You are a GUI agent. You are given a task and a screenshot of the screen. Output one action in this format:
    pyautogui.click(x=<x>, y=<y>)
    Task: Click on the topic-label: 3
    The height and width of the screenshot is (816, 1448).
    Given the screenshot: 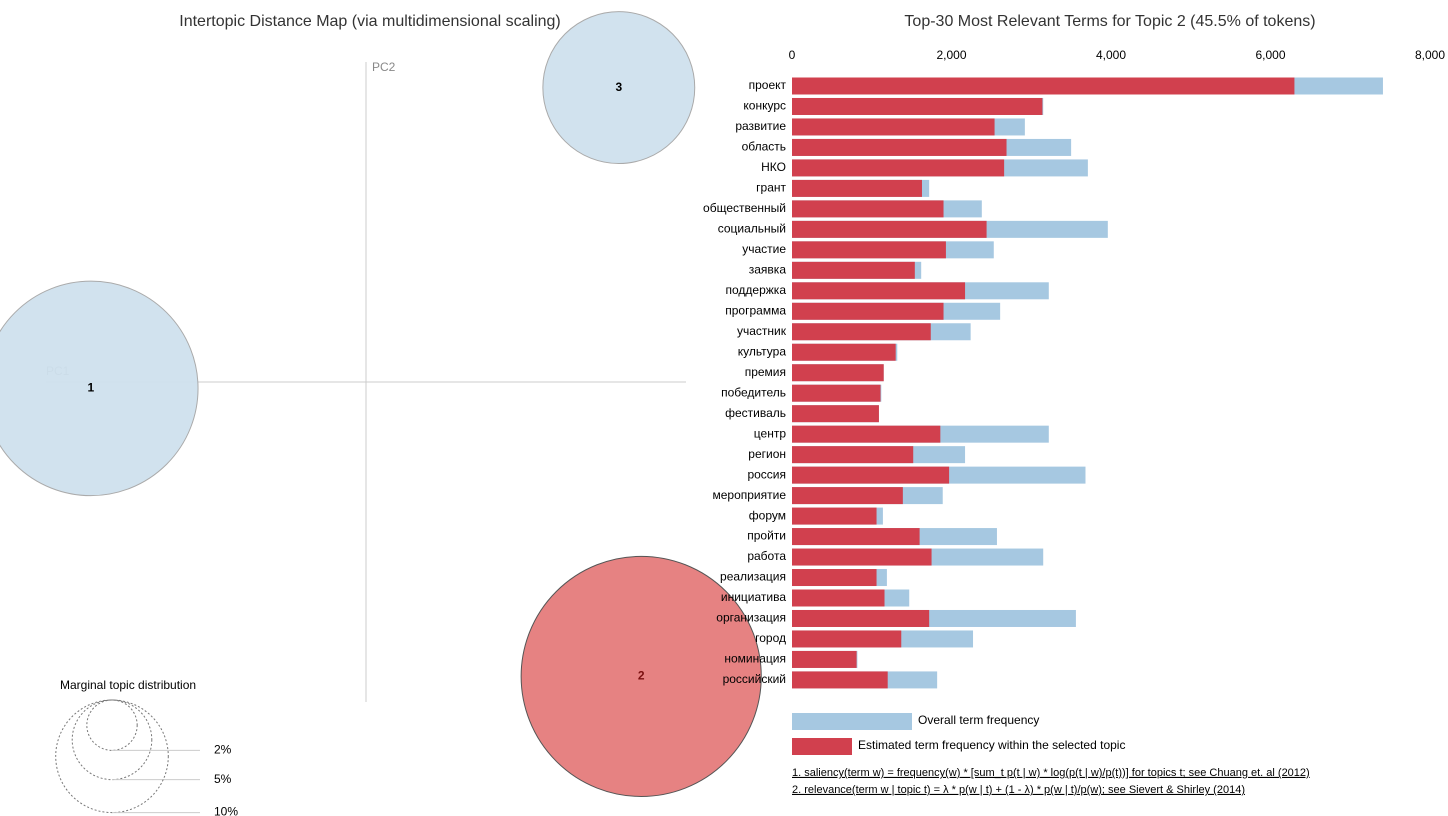 What is the action you would take?
    pyautogui.click(x=618, y=87)
    